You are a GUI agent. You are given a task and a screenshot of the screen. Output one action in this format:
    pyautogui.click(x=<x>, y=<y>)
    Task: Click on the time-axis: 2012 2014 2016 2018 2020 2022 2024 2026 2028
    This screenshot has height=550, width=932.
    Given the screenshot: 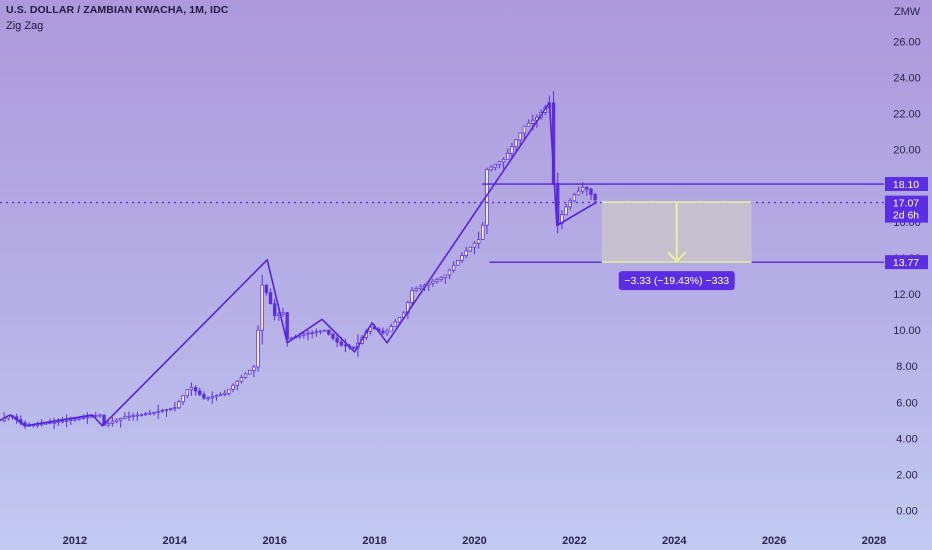 What is the action you would take?
    pyautogui.click(x=475, y=541)
    